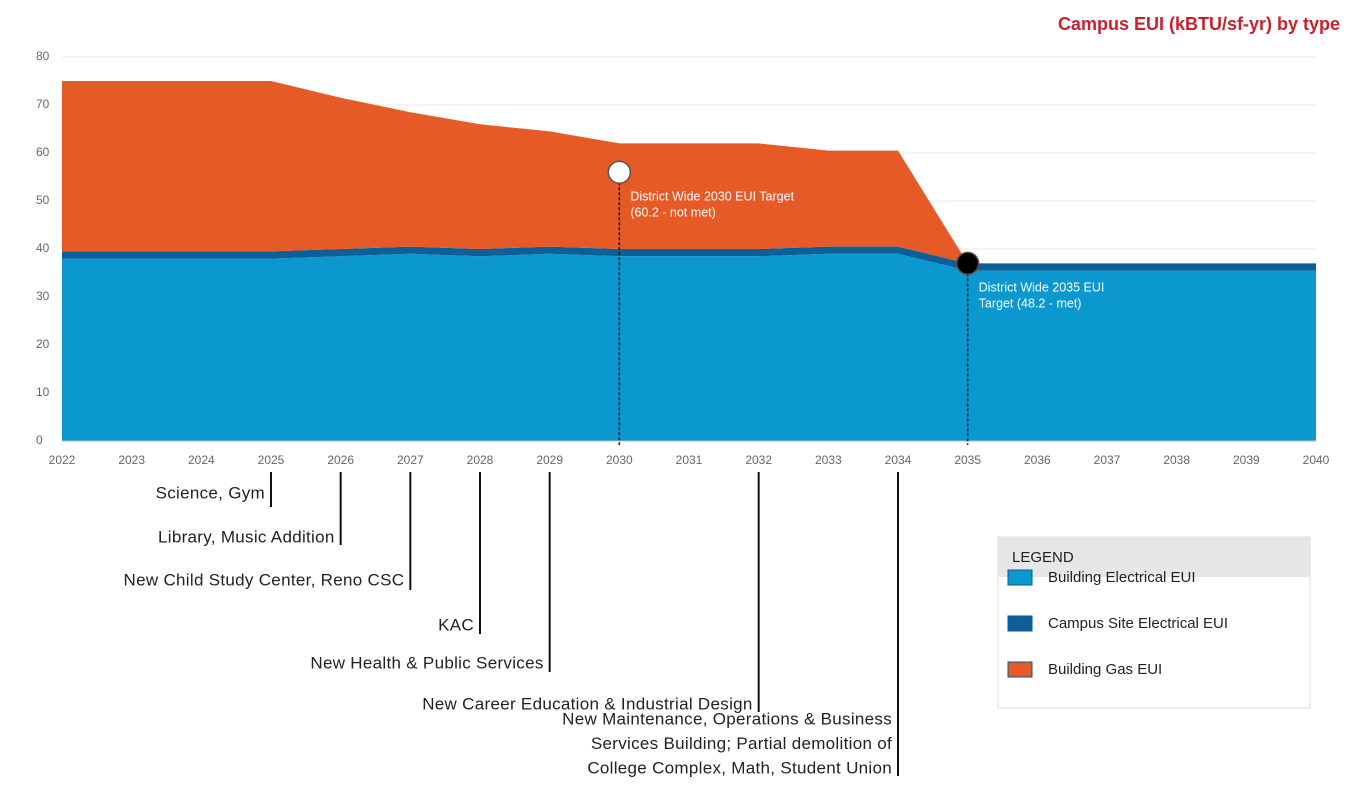 This screenshot has width=1347, height=809. Describe the element at coordinates (456, 624) in the screenshot. I see `milestone-label: KAC` at that location.